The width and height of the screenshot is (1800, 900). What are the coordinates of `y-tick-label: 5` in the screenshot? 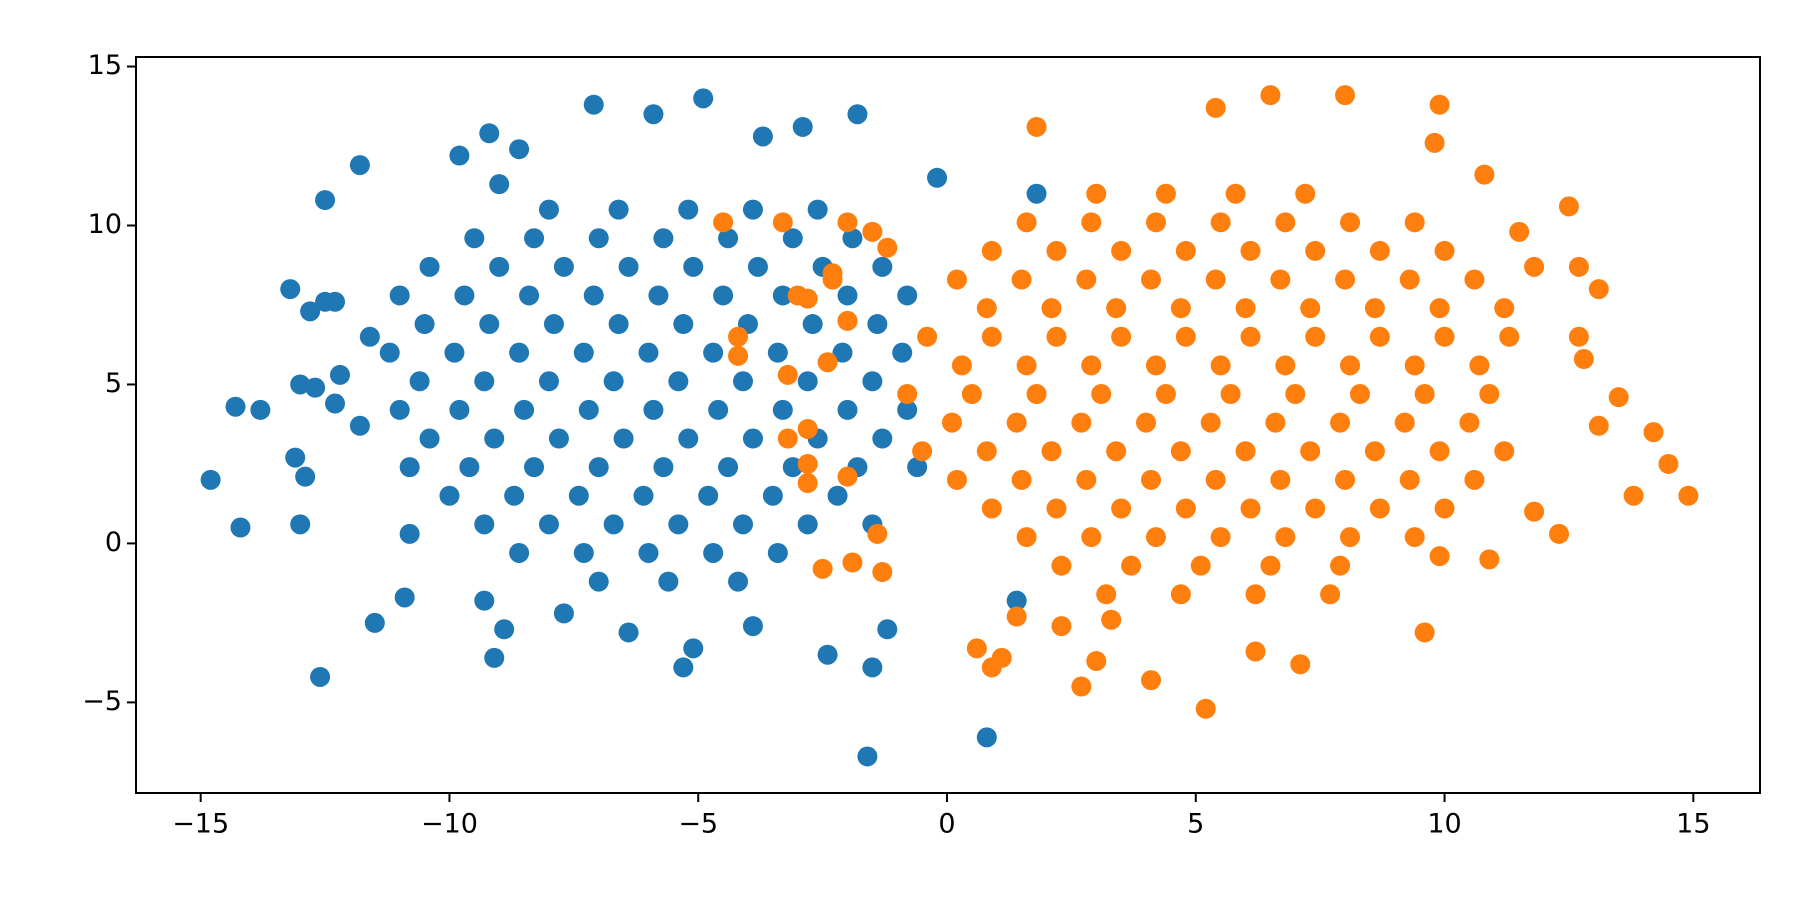 It's located at (113, 383).